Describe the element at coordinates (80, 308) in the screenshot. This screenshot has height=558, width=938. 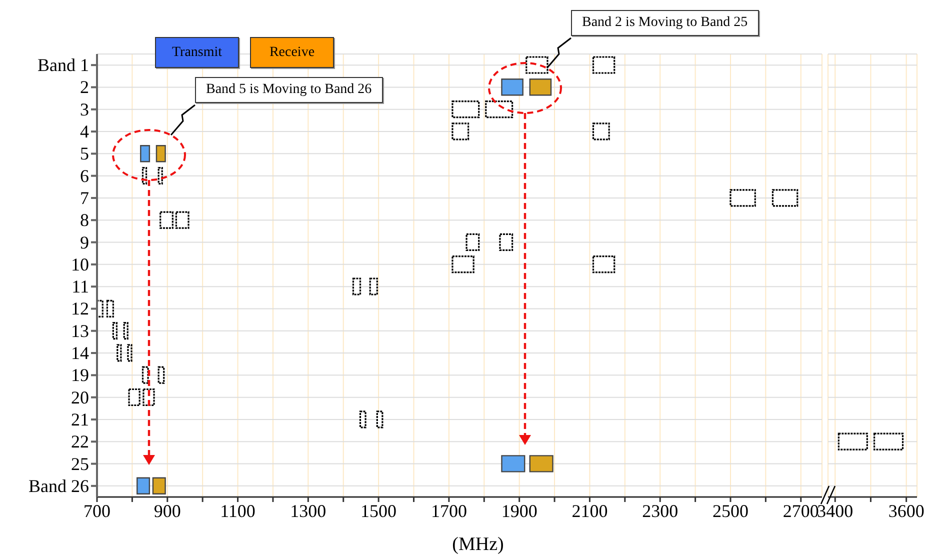
I see `y-tick-label: 12` at that location.